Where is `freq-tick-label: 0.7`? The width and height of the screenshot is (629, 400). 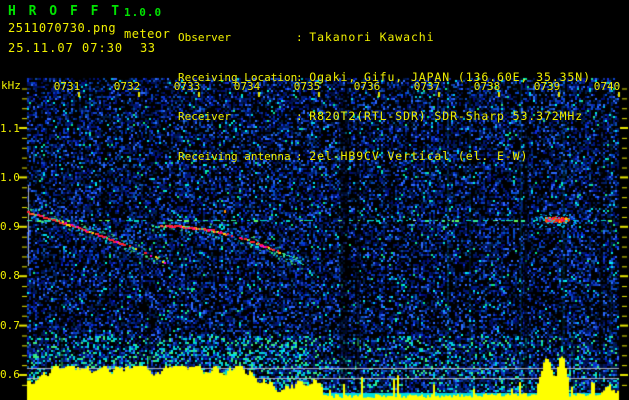 freq-tick-label: 0.7 is located at coordinates (10, 325).